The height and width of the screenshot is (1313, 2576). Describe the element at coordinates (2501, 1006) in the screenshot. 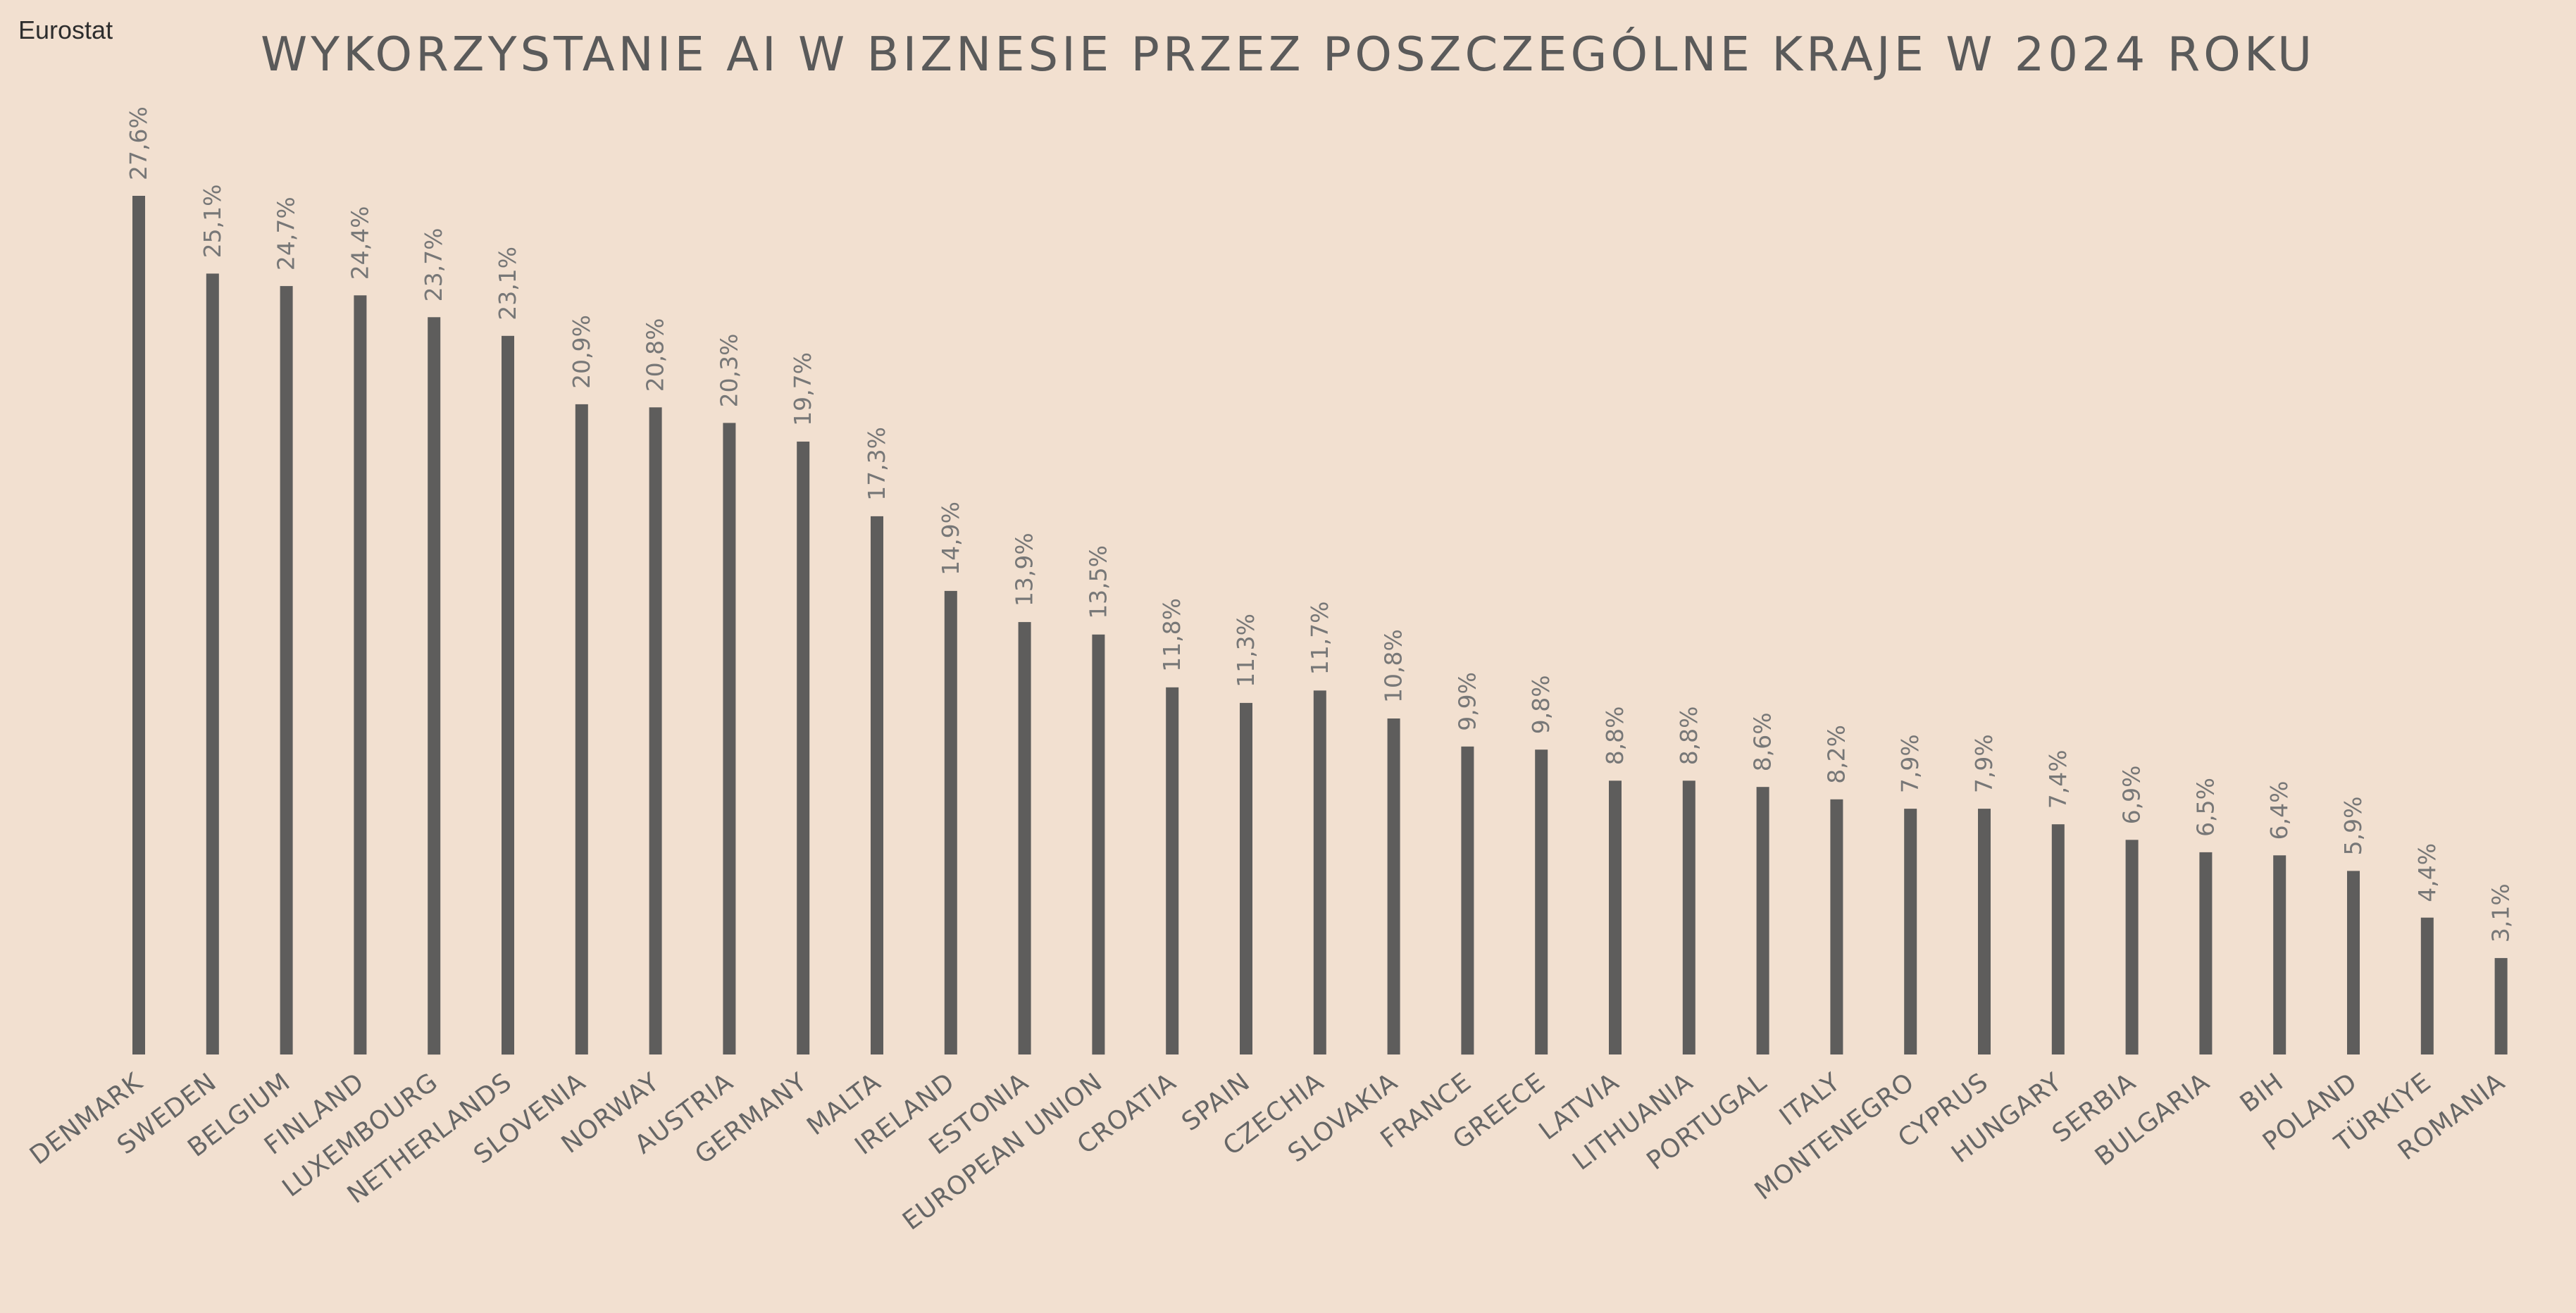

I see `bar-romania` at that location.